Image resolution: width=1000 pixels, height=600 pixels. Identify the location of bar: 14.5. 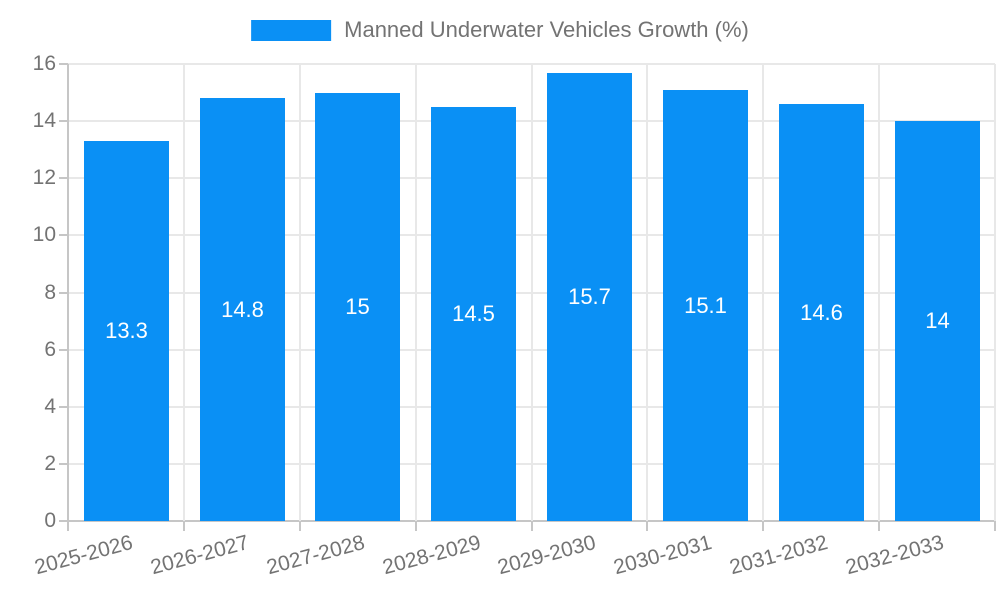
(473, 314).